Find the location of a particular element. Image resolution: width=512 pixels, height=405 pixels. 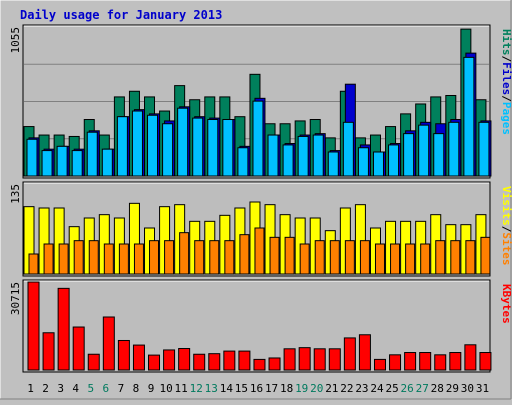

chart-title: Daily usage for January 2013 is located at coordinates (121, 15).